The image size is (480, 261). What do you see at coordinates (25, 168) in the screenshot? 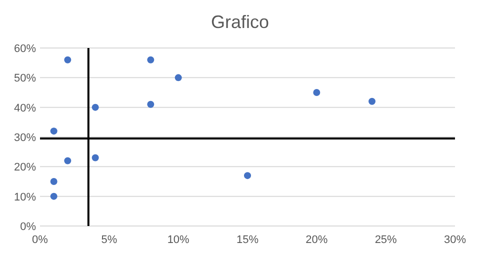
I see `y-tick-label: 20%` at bounding box center [25, 168].